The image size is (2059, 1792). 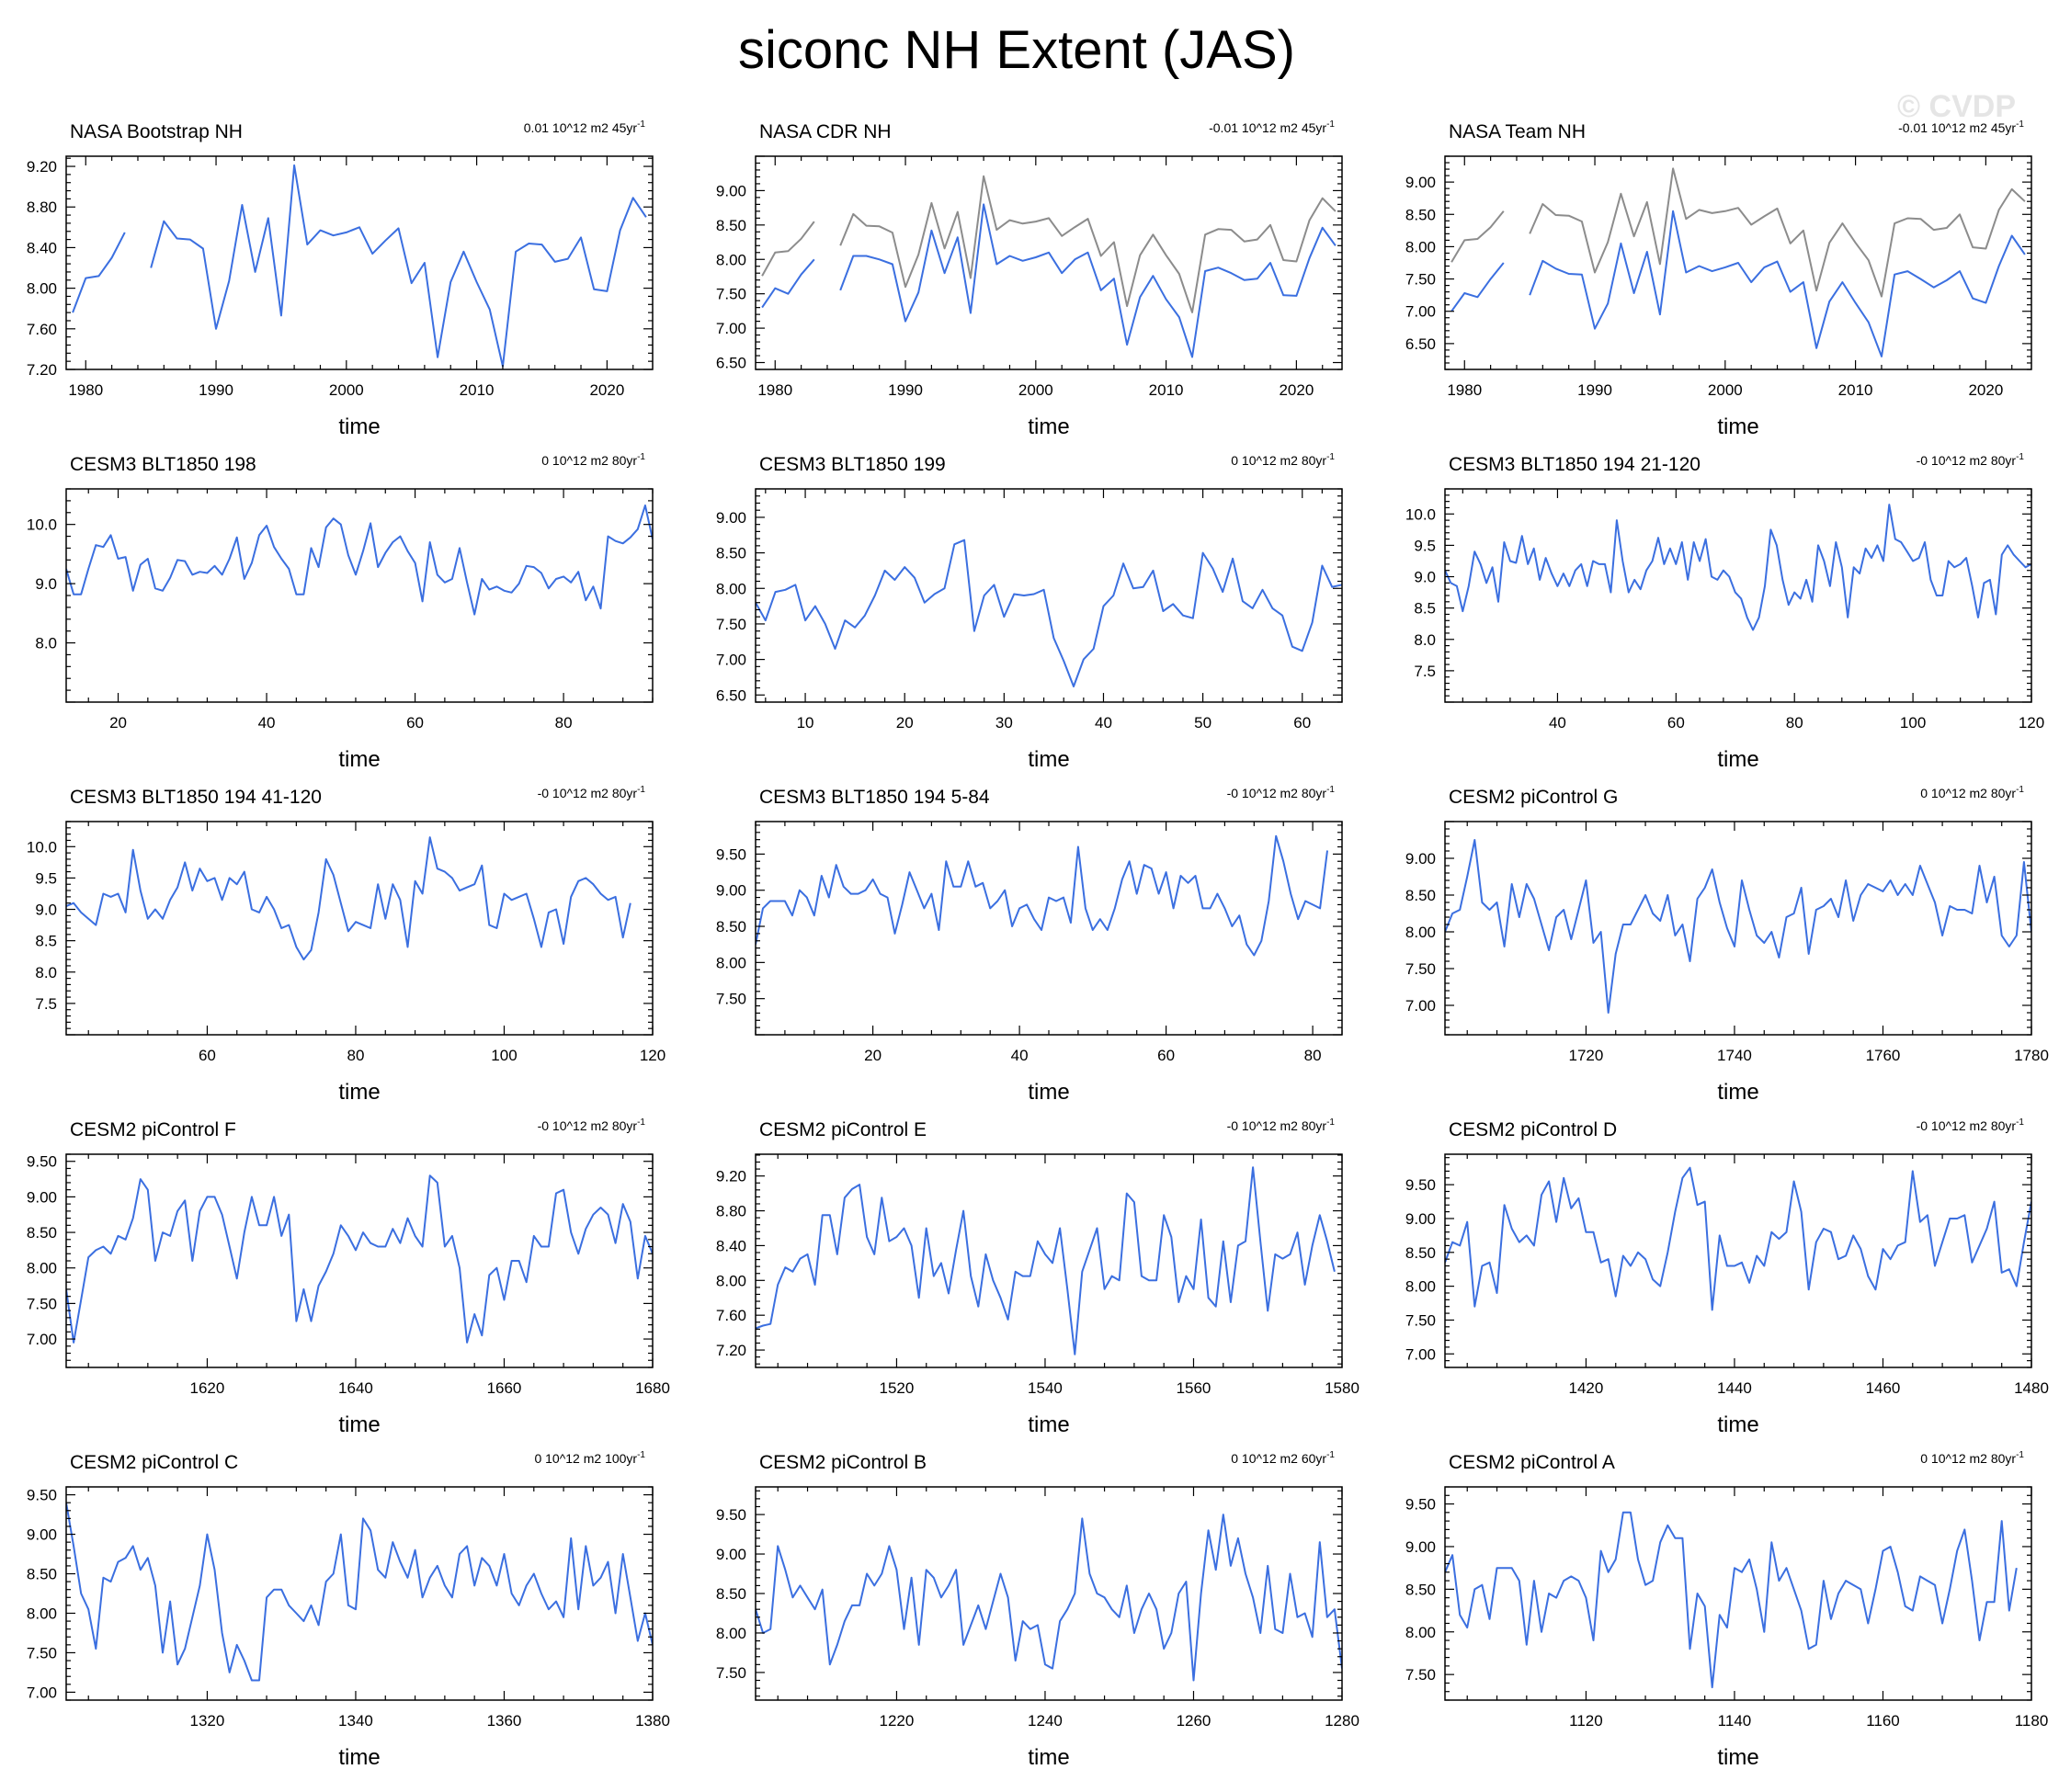 I want to click on x-tick-label: 40, so click(x=267, y=723).